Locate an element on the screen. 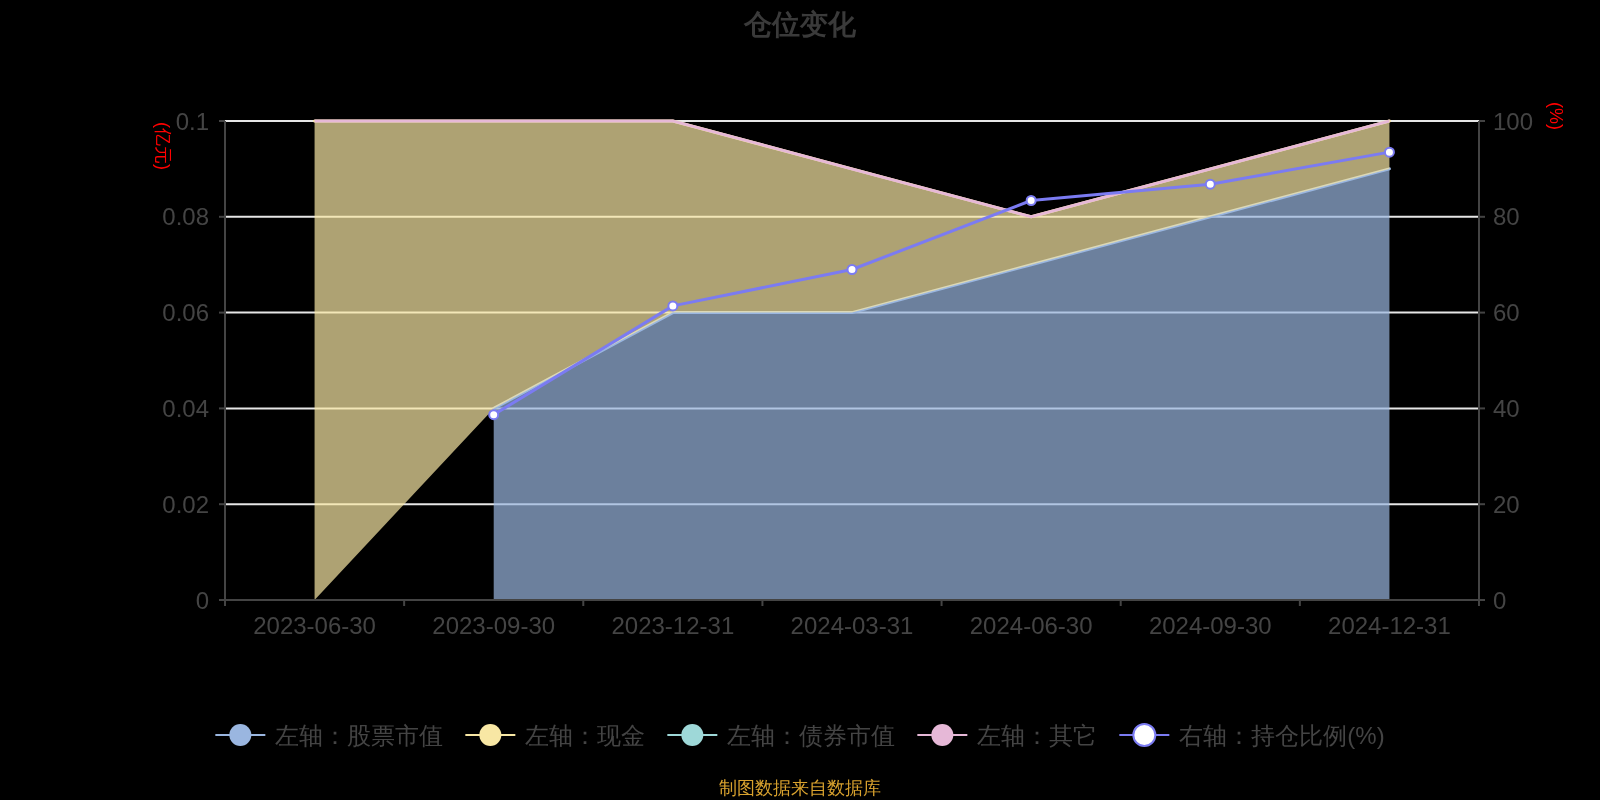 Image resolution: width=1600 pixels, height=800 pixels. y2-tick-label: 20 is located at coordinates (1506, 504).